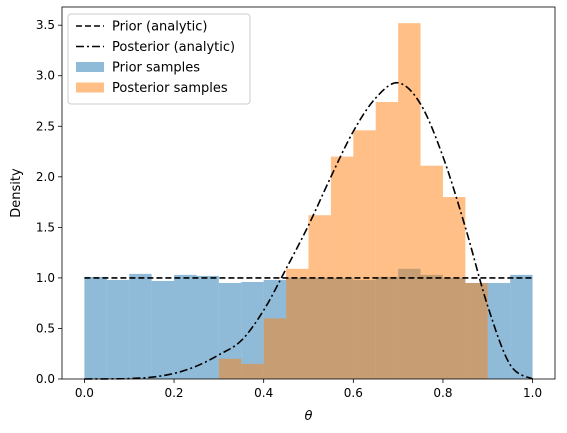 The height and width of the screenshot is (433, 567). I want to click on x-tick-label: 1.0, so click(532, 393).